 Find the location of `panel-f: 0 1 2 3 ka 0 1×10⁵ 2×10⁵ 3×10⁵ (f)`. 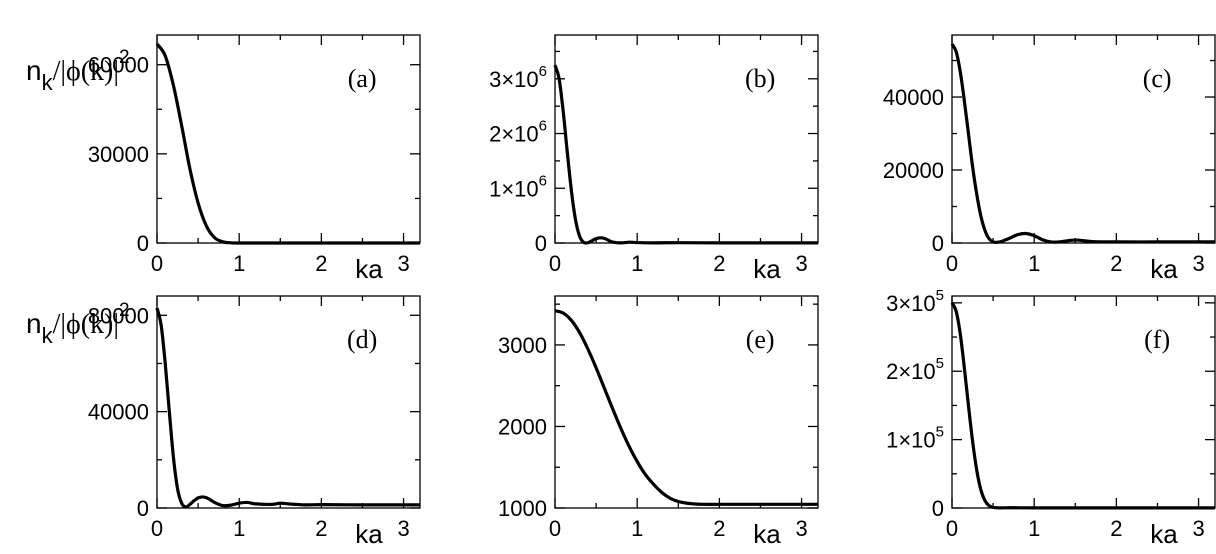

panel-f: 0 1 2 3 ka 0 1×10⁵ 2×10⁵ 3×10⁵ (f) is located at coordinates (1051, 418).